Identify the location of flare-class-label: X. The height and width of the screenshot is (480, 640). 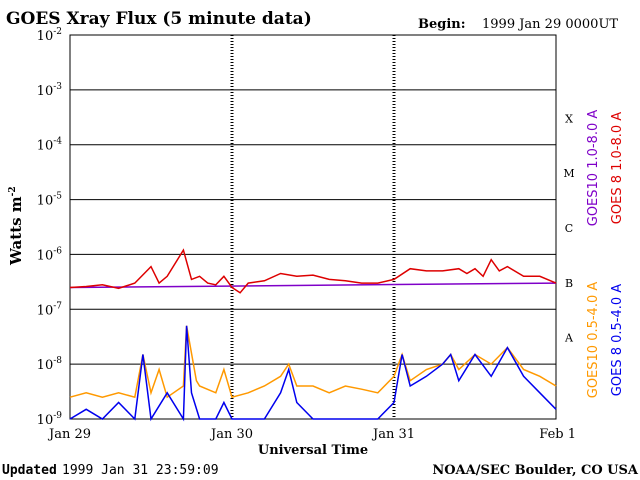
(569, 118).